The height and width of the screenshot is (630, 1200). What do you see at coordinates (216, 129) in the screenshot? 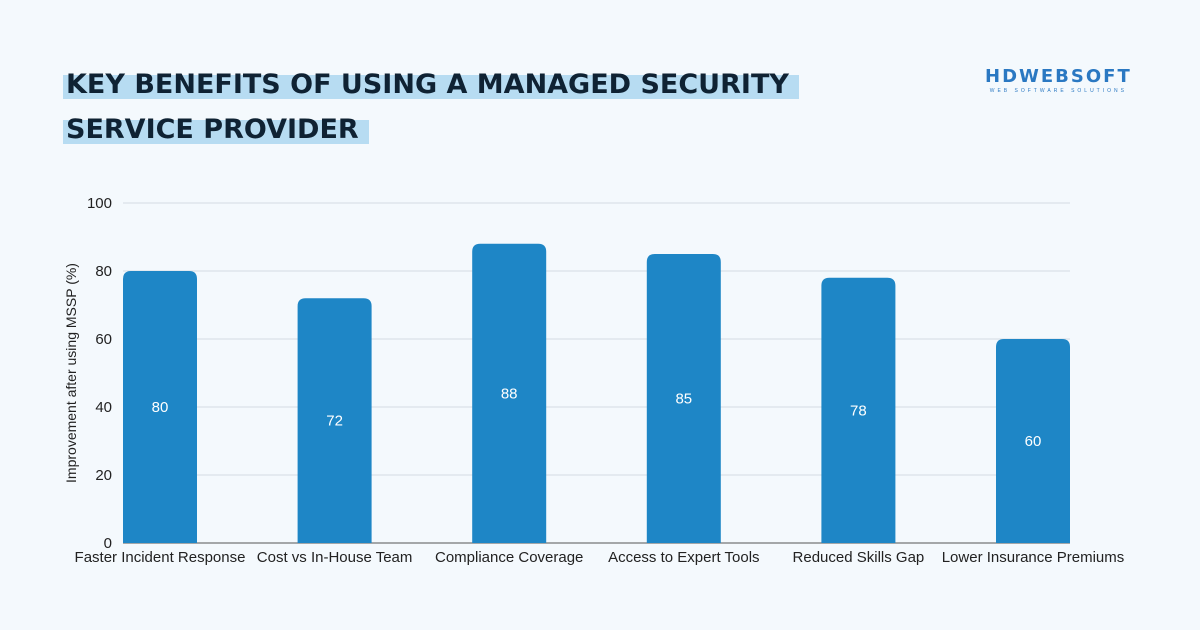
I see `title-line-2: SERVICE PROVIDER` at bounding box center [216, 129].